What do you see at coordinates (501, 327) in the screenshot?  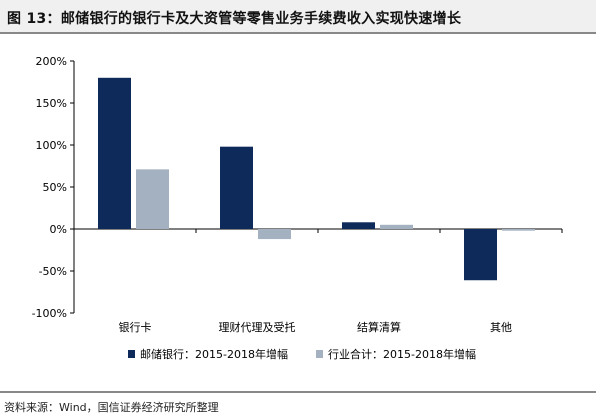 I see `category-label: 其他` at bounding box center [501, 327].